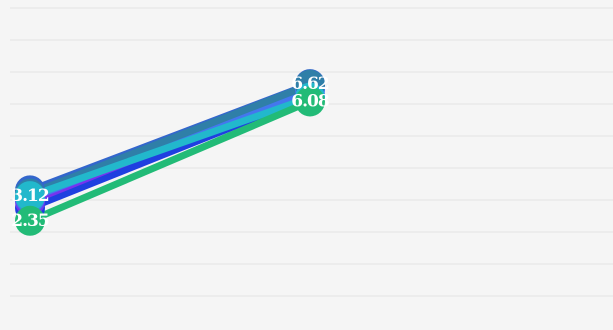 This screenshot has width=613, height=330. Describe the element at coordinates (310, 84) in the screenshot. I see `data-label-0: 6.62` at that location.